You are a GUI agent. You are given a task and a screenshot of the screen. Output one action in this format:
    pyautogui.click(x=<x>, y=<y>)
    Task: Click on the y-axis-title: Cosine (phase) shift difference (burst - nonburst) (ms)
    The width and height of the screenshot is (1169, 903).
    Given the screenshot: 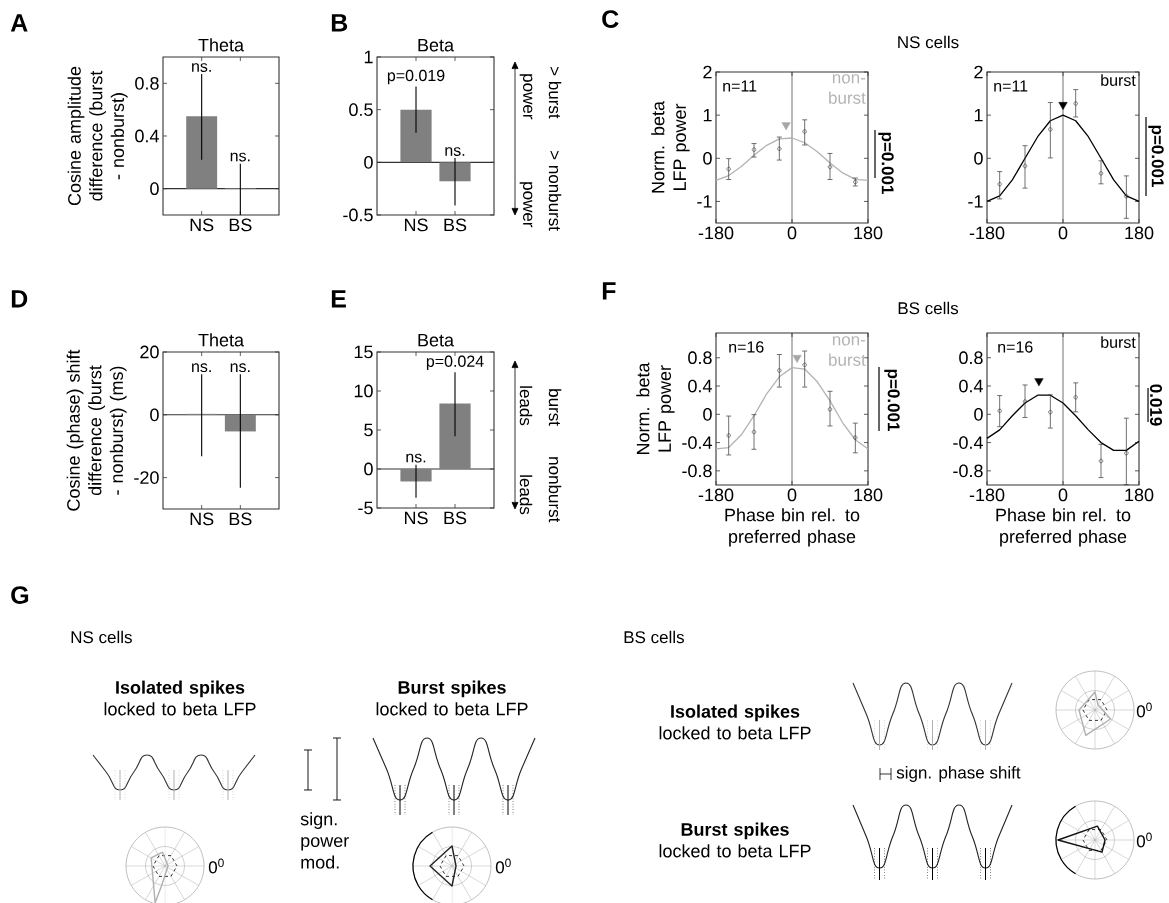 What is the action you would take?
    pyautogui.click(x=96, y=430)
    